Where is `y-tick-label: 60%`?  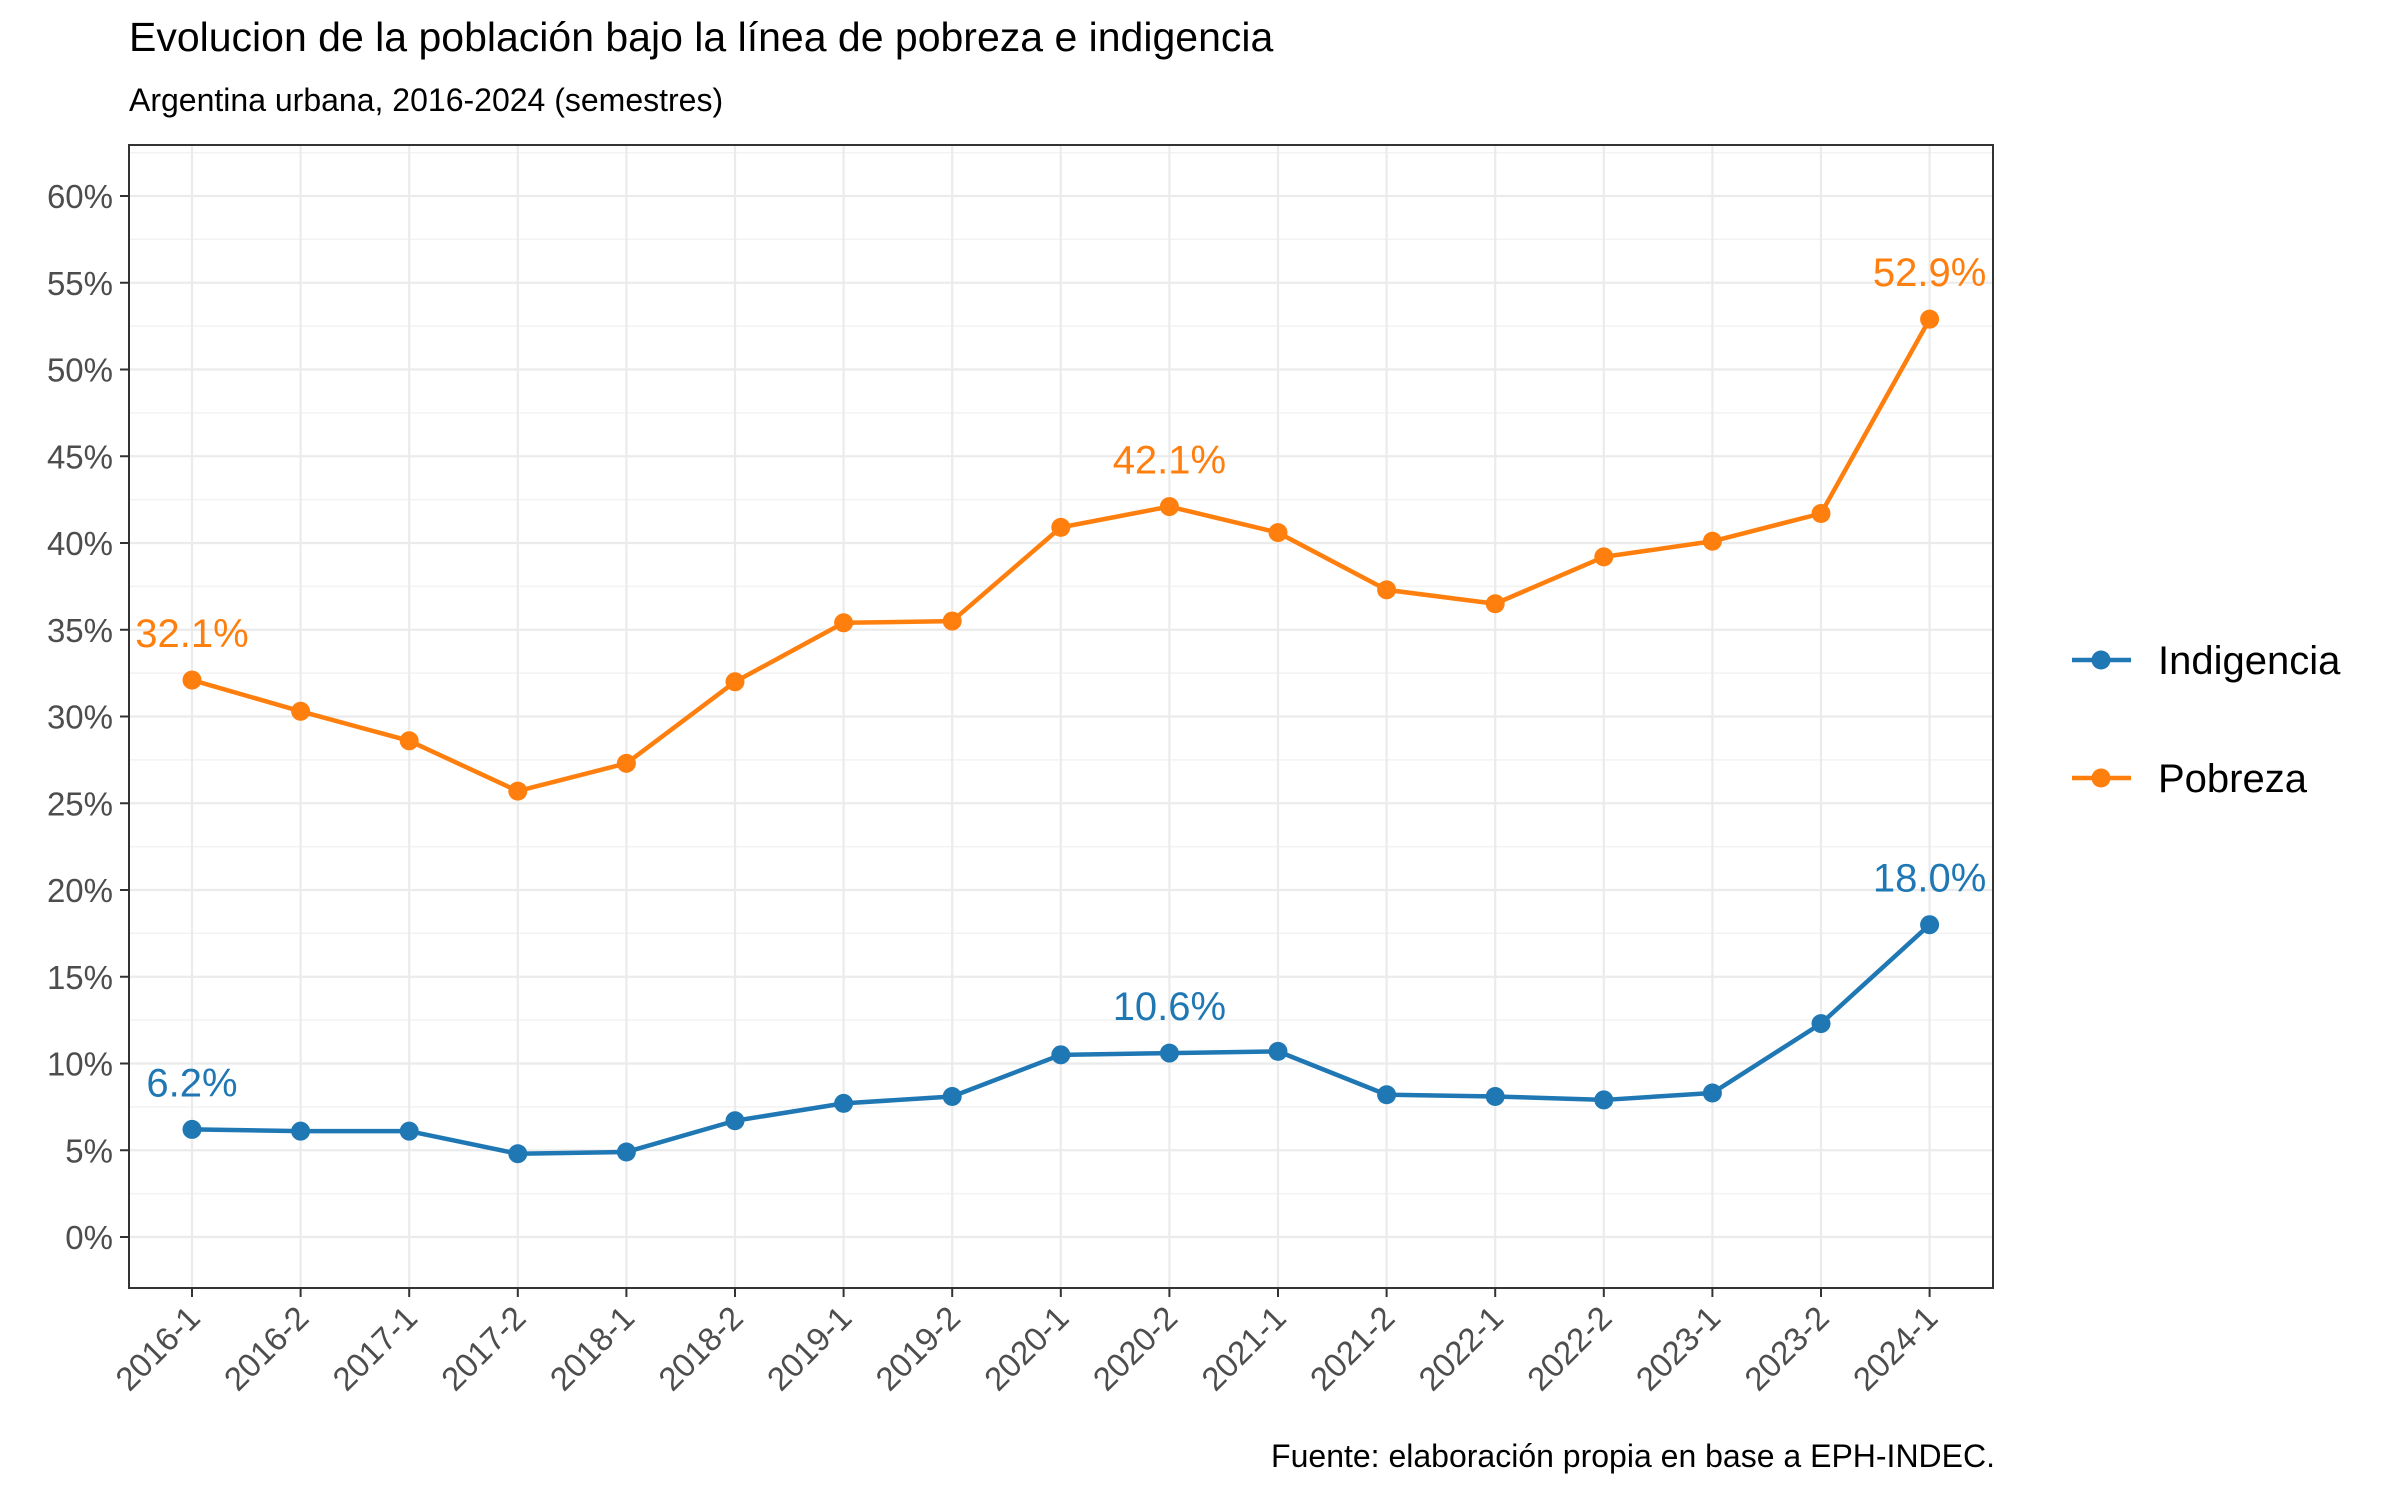 y-tick-label: 60% is located at coordinates (80, 196).